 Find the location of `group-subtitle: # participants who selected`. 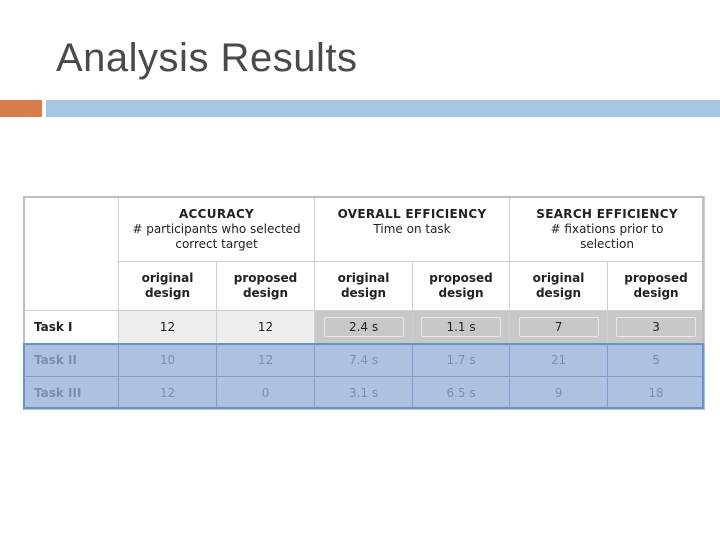

group-subtitle: # participants who selected is located at coordinates (216, 228).